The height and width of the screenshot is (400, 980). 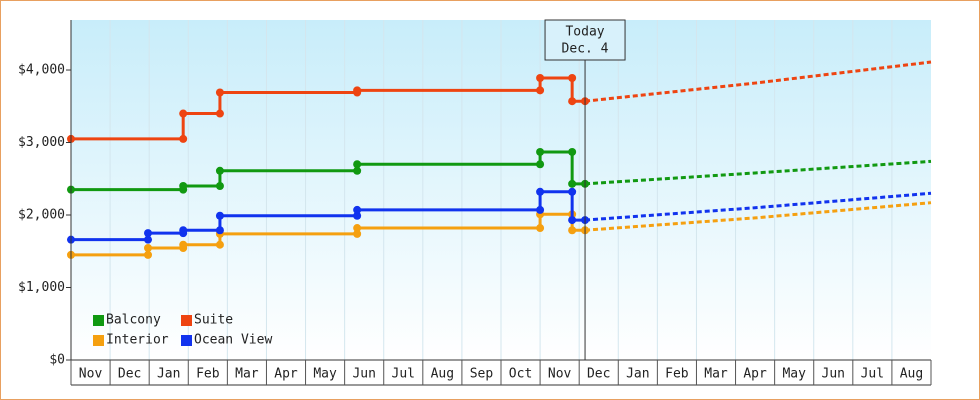 I want to click on y-tick-label: $3,000, so click(x=41, y=142).